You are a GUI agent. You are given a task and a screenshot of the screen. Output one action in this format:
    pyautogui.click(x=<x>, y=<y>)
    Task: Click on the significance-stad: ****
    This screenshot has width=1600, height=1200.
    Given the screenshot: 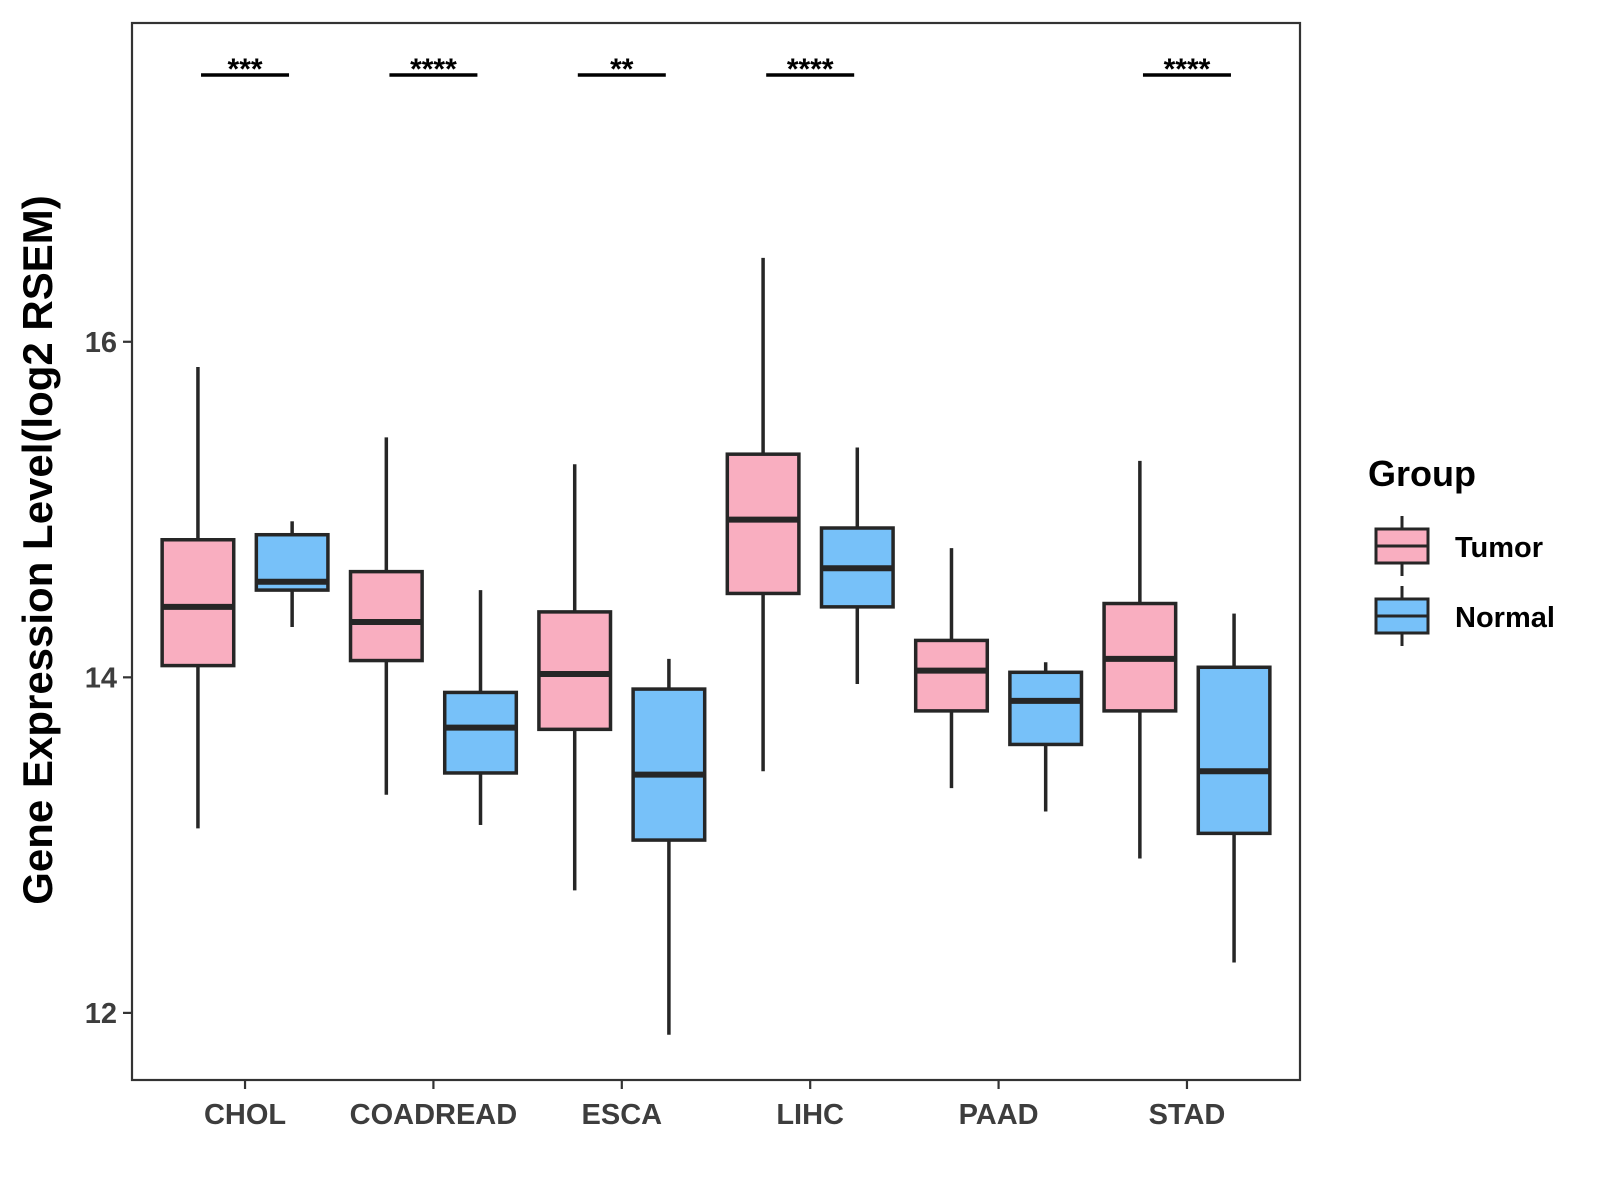 What is the action you would take?
    pyautogui.click(x=1186, y=69)
    